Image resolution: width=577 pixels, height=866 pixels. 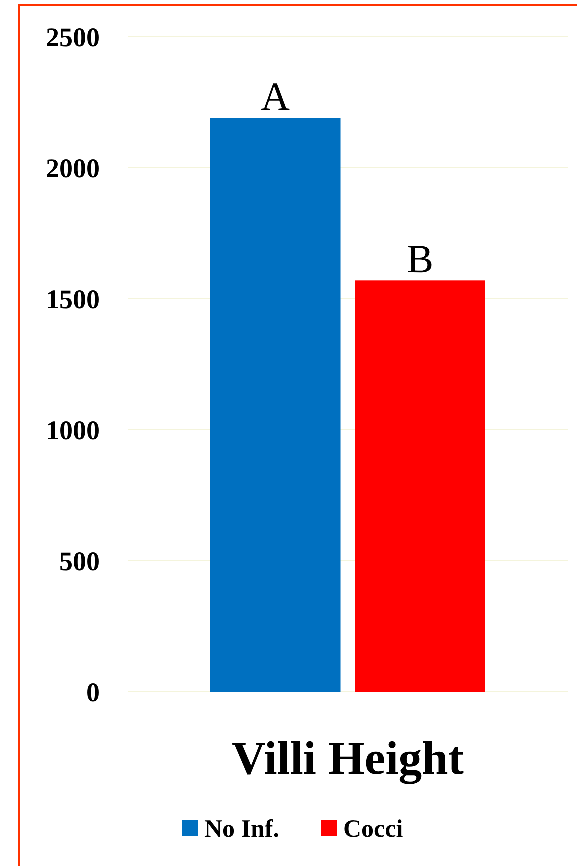 I want to click on y-tick-label: 1500, so click(x=73, y=299).